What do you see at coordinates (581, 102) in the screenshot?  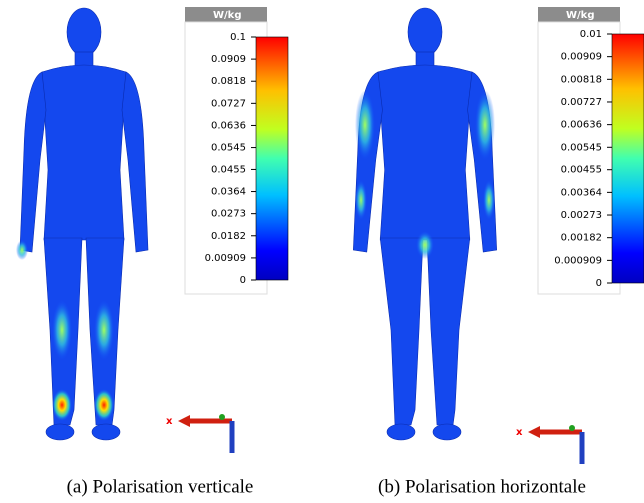 I see `colorbar-tick-label: 0.00727` at bounding box center [581, 102].